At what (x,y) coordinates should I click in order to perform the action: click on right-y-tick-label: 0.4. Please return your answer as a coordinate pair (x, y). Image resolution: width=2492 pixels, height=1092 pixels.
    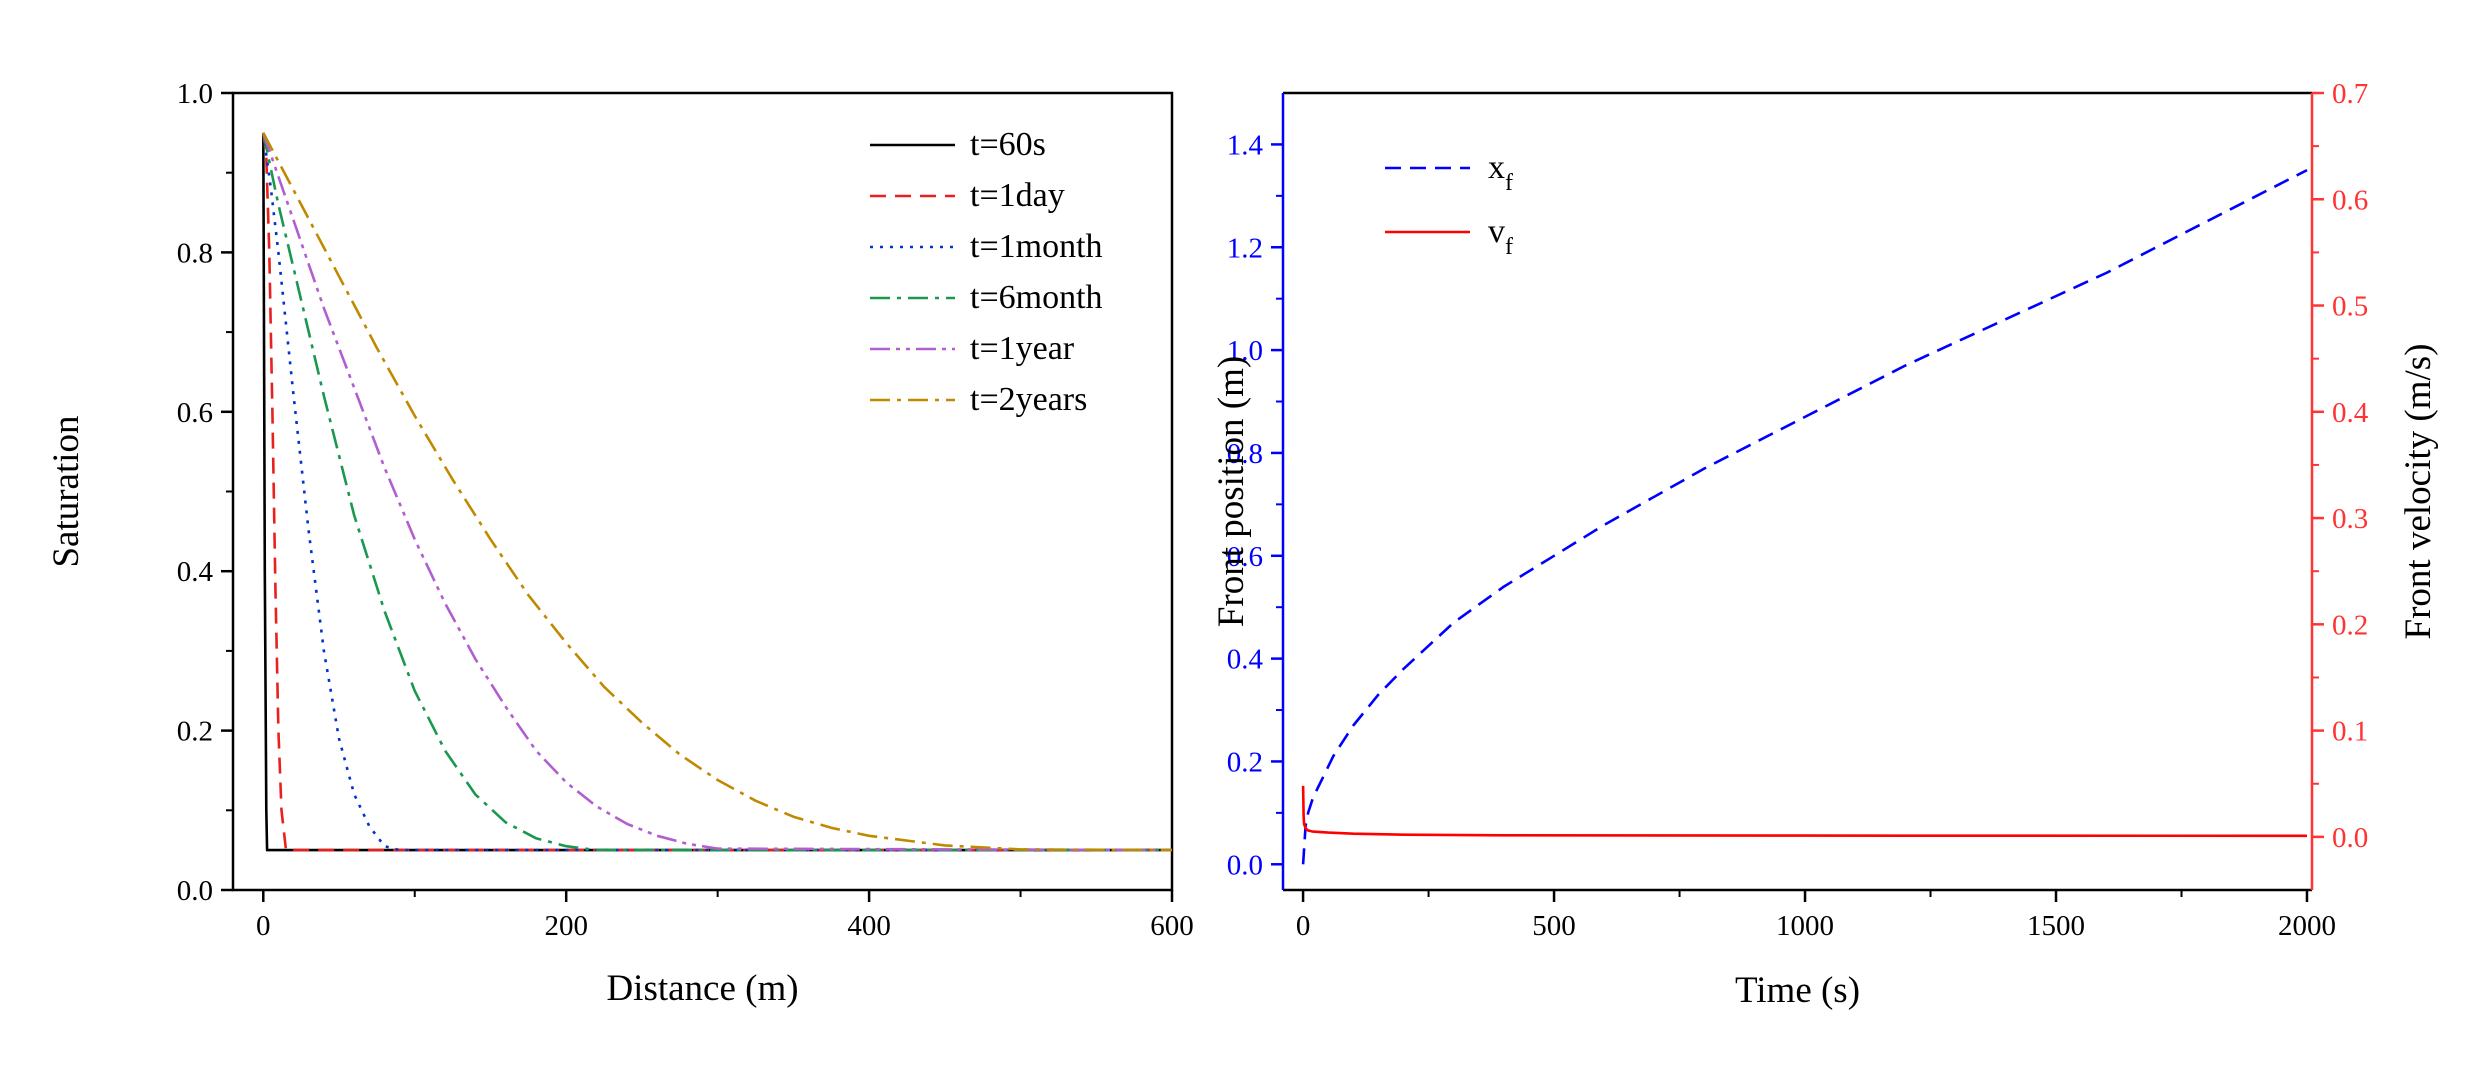
    Looking at the image, I should click on (2350, 413).